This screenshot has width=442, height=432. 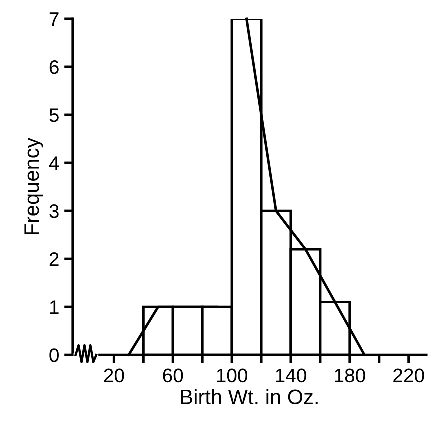 I want to click on x-tick-label: 60, so click(x=173, y=375).